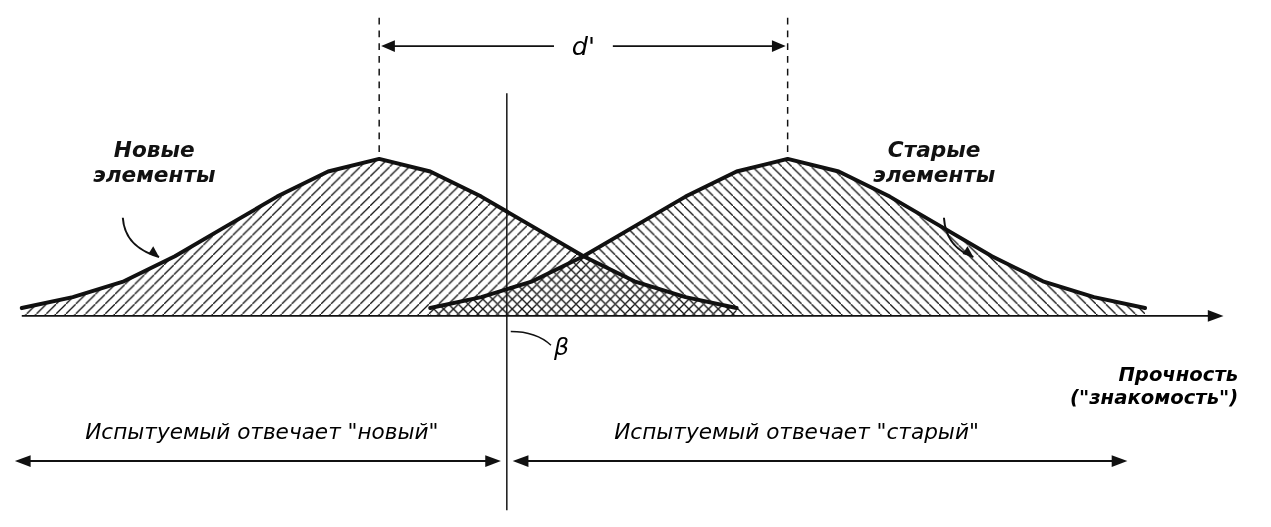 The width and height of the screenshot is (1271, 527). I want to click on text: β, so click(560, 347).